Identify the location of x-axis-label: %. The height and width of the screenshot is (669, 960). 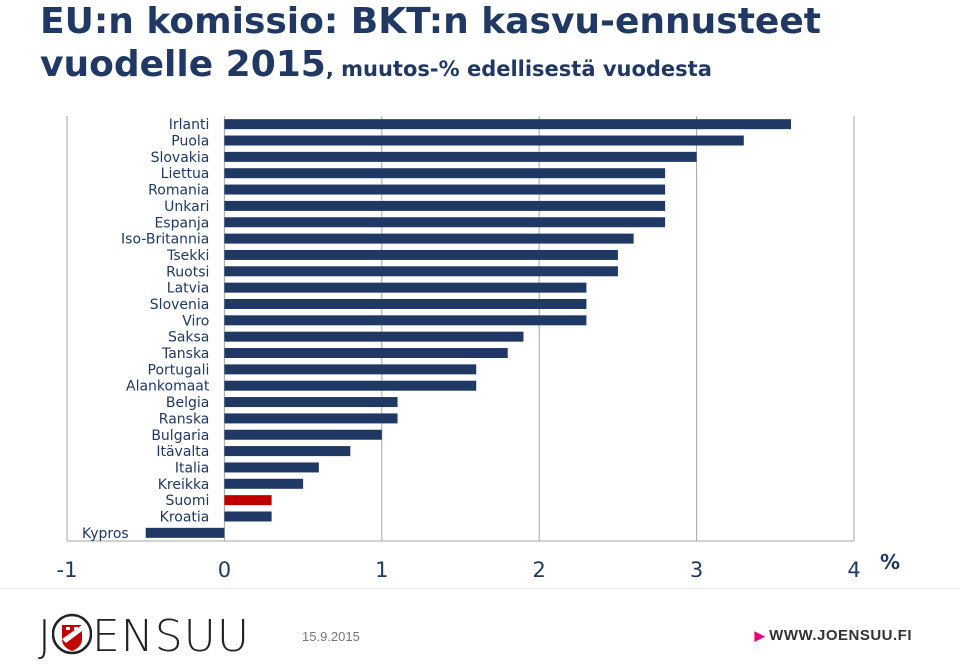
(890, 562).